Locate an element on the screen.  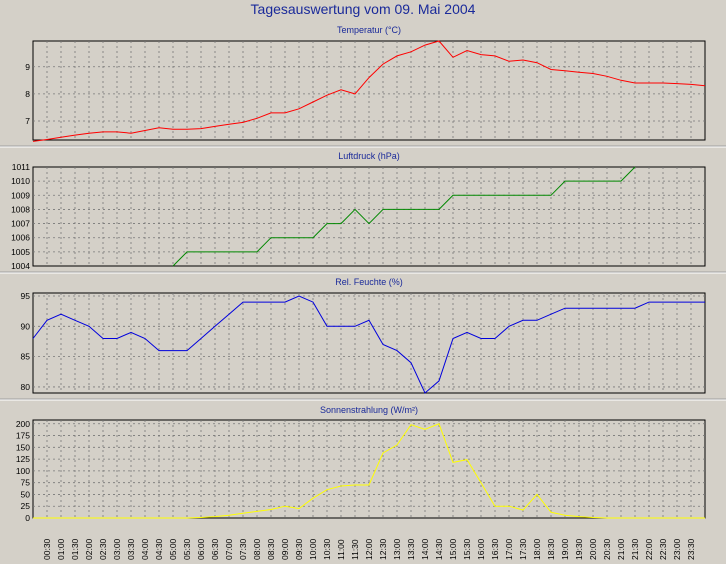
x-tick-label: 11:30 is located at coordinates (355, 549).